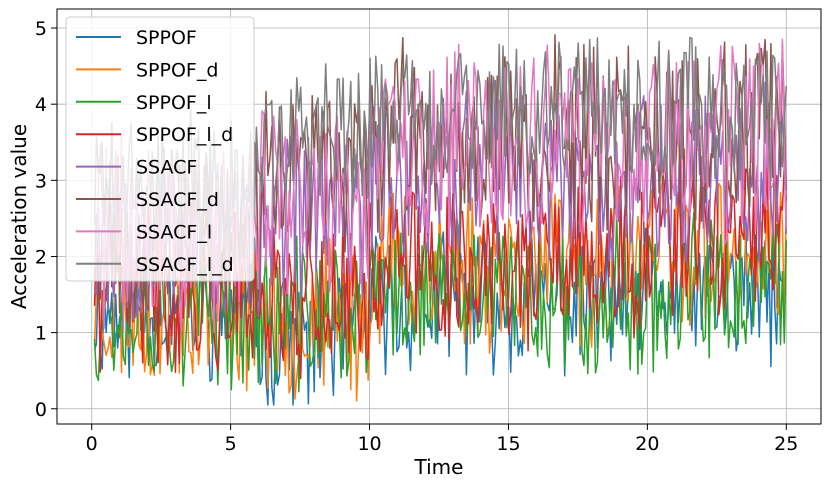  What do you see at coordinates (41, 334) in the screenshot?
I see `y-tick-label: 1` at bounding box center [41, 334].